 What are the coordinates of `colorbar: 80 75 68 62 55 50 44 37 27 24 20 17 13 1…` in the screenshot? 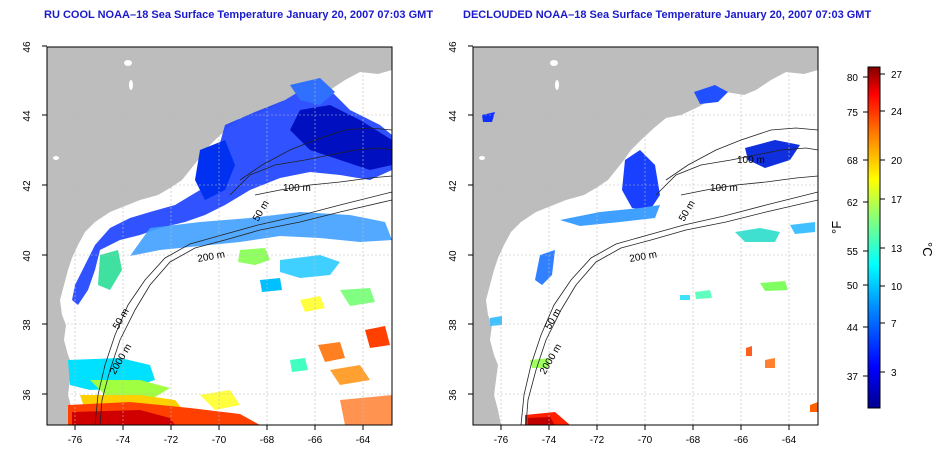 It's located at (882, 237).